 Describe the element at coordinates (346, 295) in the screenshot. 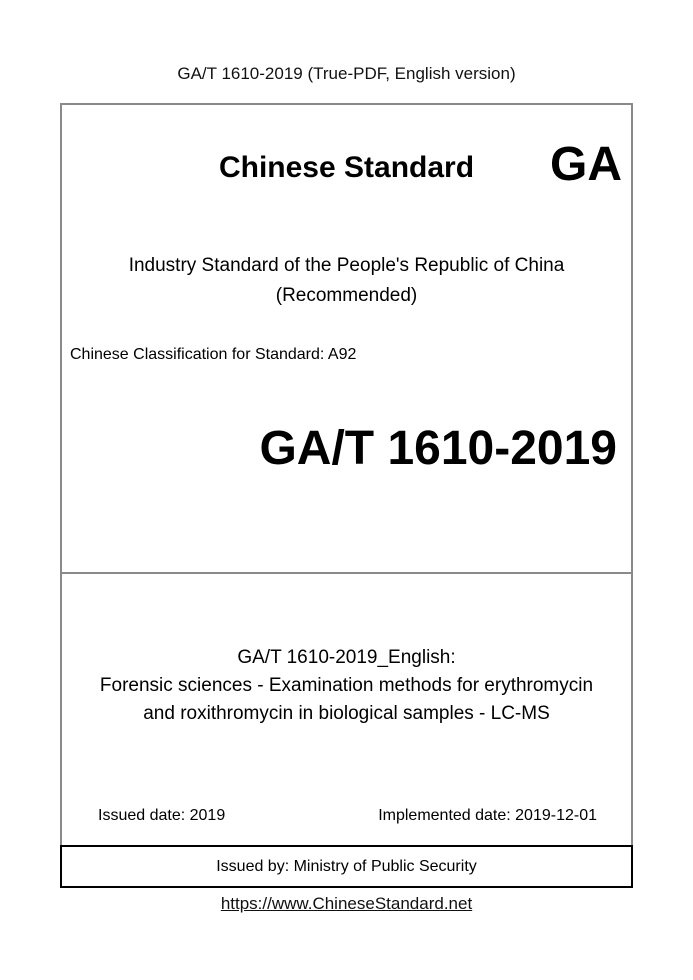

I see `standard-type-line2: (Recommended)` at that location.